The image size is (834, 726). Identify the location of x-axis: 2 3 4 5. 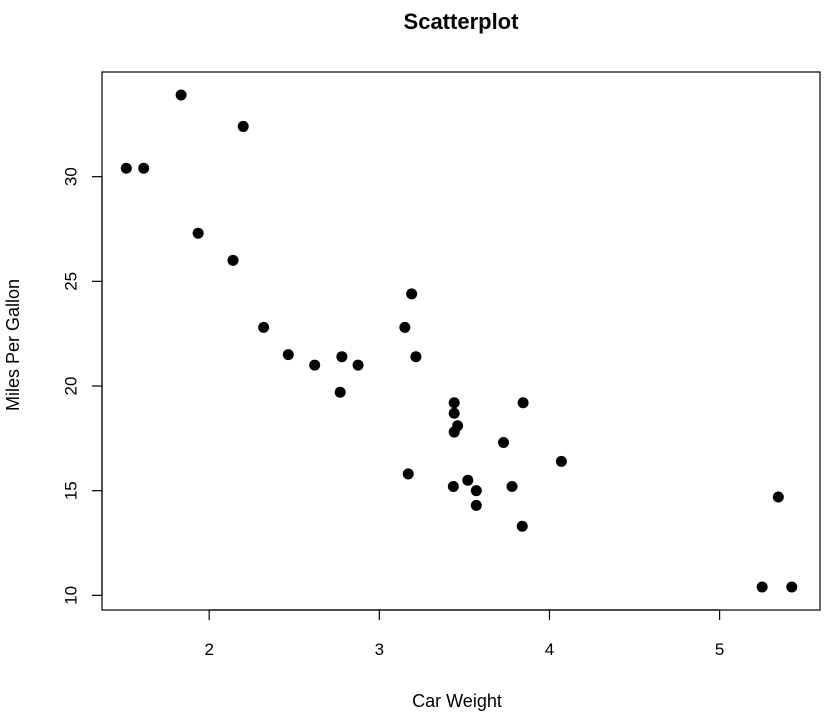
(464, 634).